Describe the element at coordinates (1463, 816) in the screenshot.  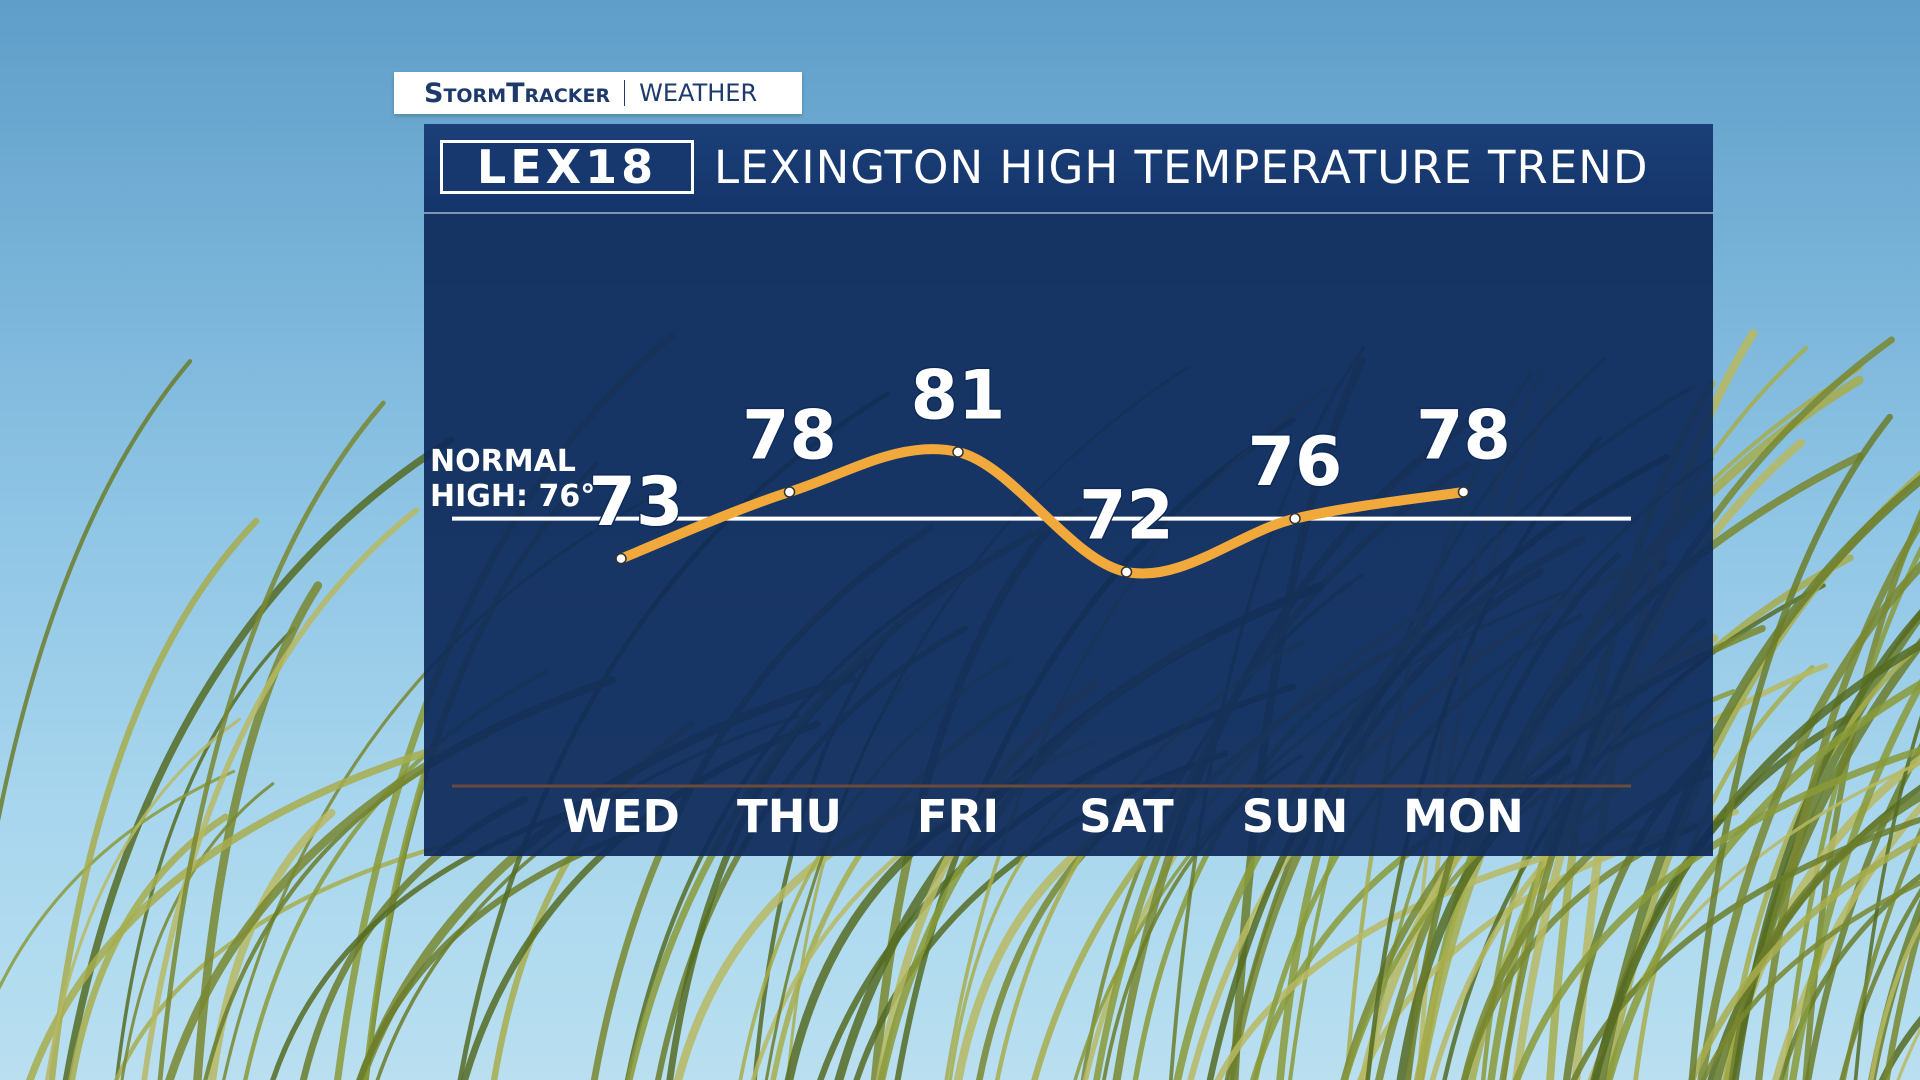
I see `x-tick-label: MON` at that location.